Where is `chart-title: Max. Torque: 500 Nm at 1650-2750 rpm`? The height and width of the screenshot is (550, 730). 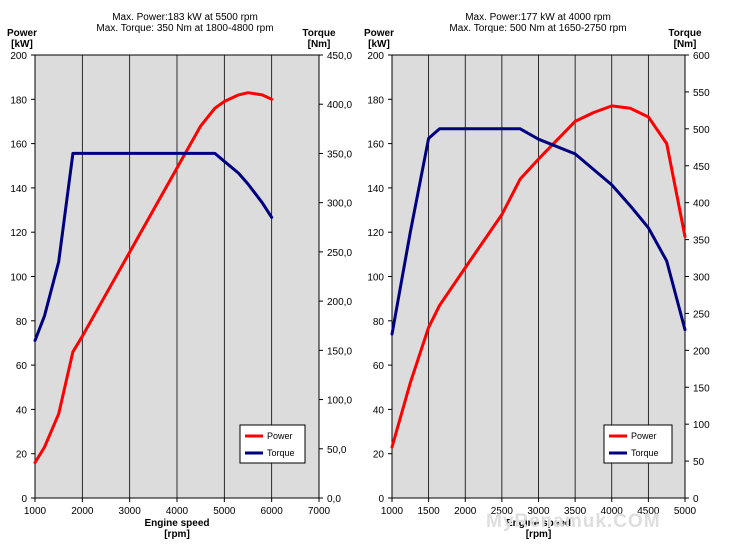 chart-title: Max. Torque: 500 Nm at 1650-2750 rpm is located at coordinates (537, 28).